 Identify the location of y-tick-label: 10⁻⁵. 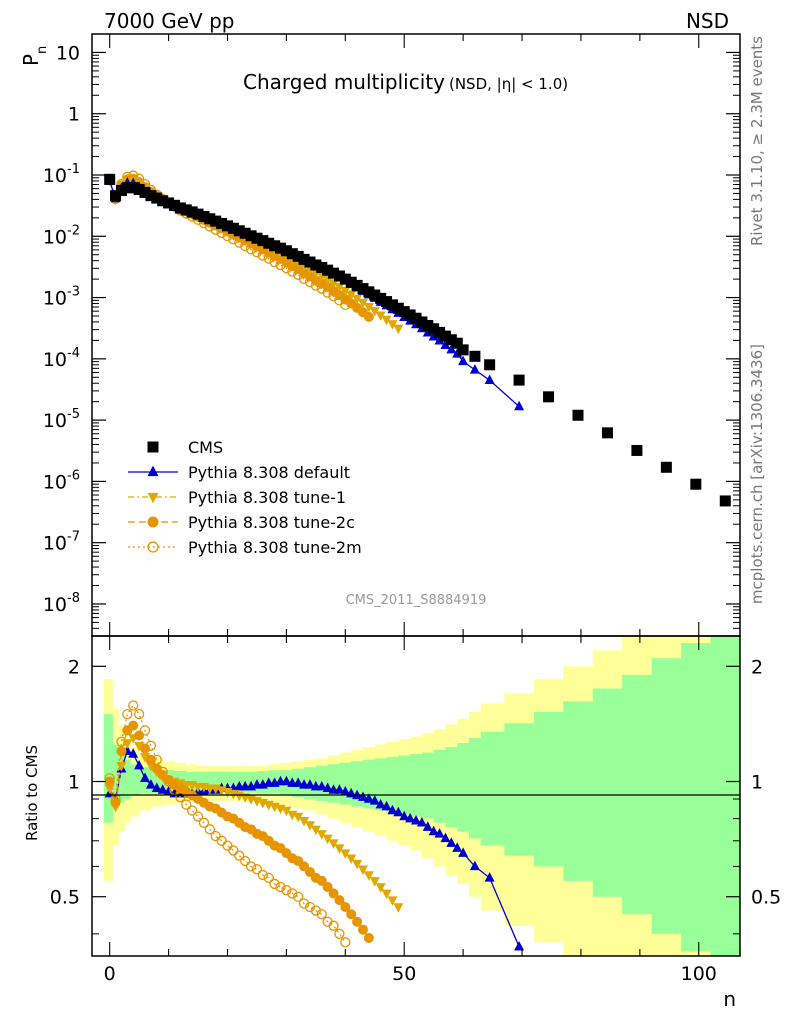
(61, 419).